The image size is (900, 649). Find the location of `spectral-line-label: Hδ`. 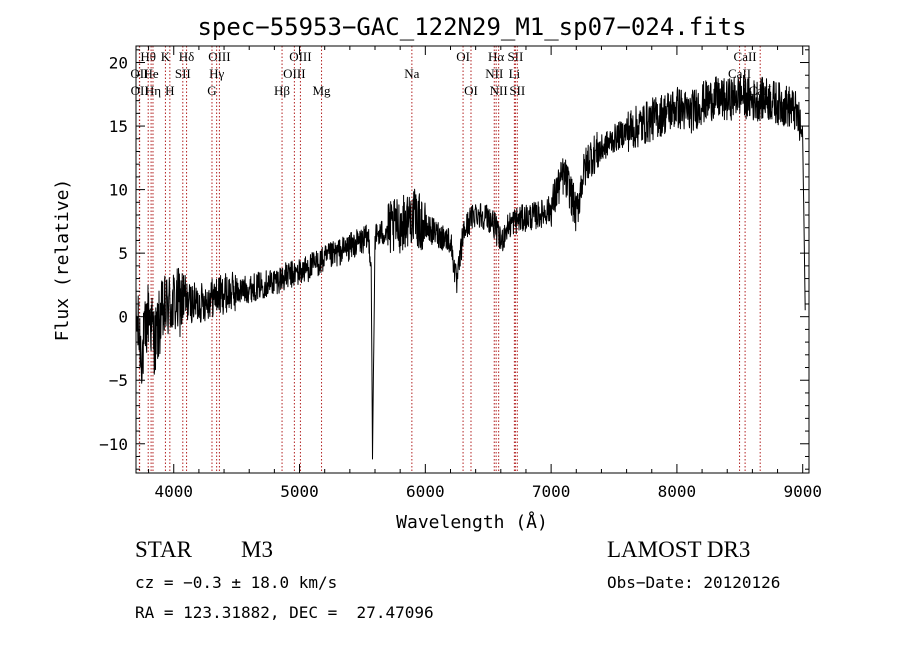

spectral-line-label: Hδ is located at coordinates (187, 56).